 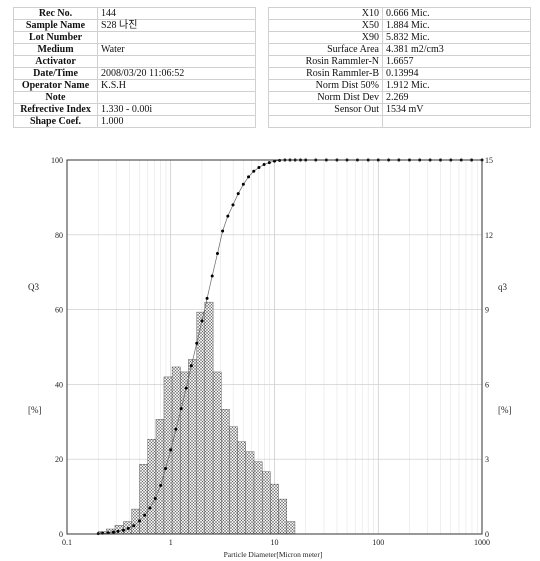 What do you see at coordinates (456, 109) in the screenshot?
I see `result-value: 1534 mV` at bounding box center [456, 109].